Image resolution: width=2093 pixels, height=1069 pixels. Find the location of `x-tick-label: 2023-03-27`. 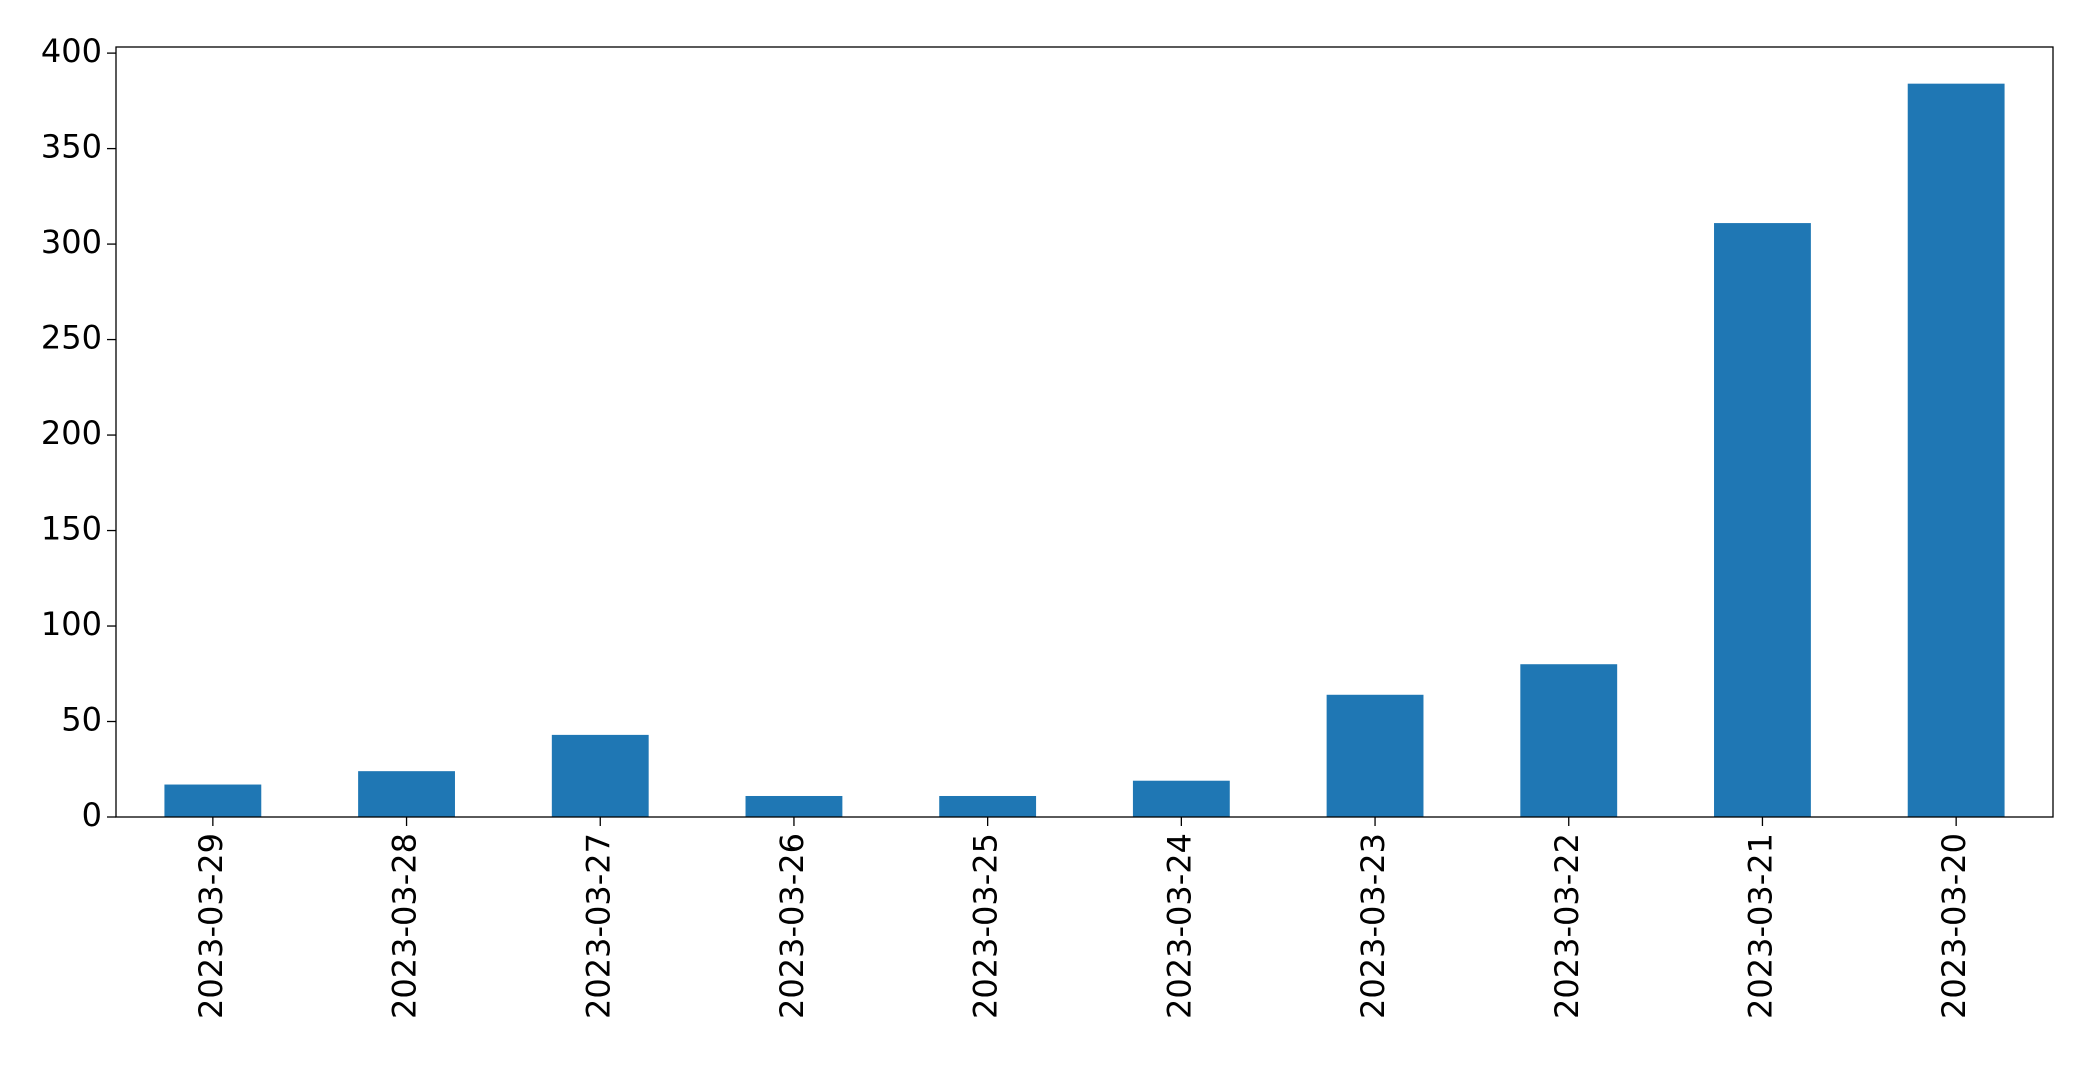

x-tick-label: 2023-03-27 is located at coordinates (598, 926).